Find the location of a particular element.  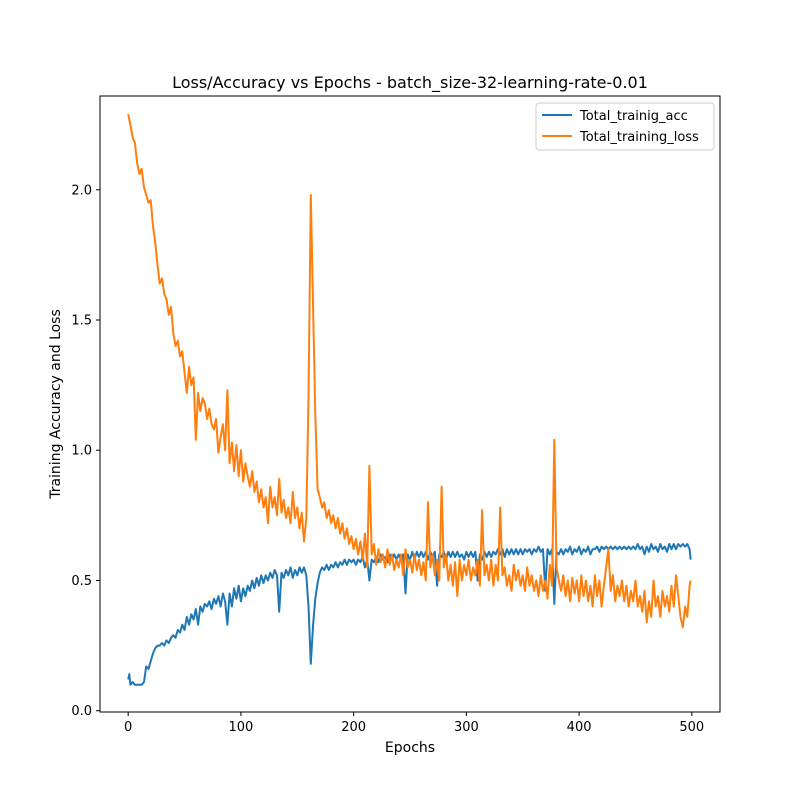

y-tick-label: 1.5 is located at coordinates (81, 321).